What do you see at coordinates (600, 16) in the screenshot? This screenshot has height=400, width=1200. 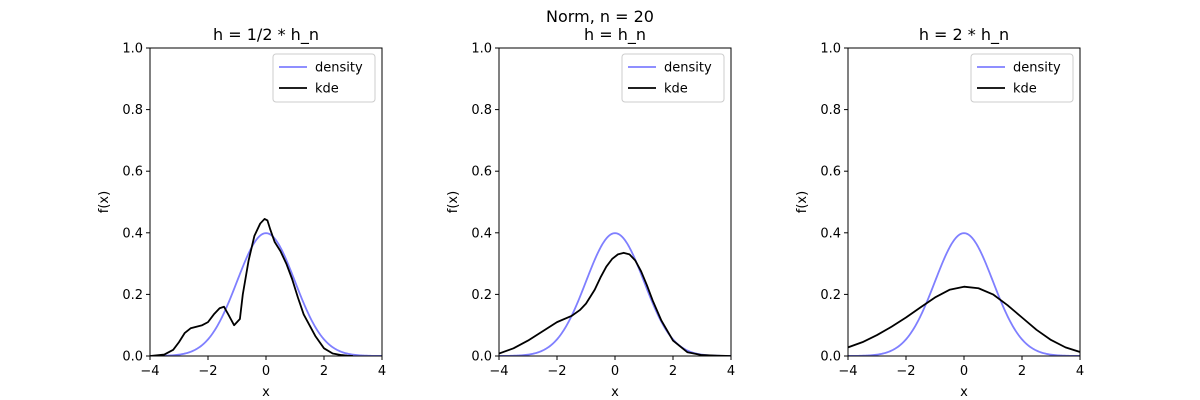 I see `figure-suptitle: Norm, n = 20` at bounding box center [600, 16].